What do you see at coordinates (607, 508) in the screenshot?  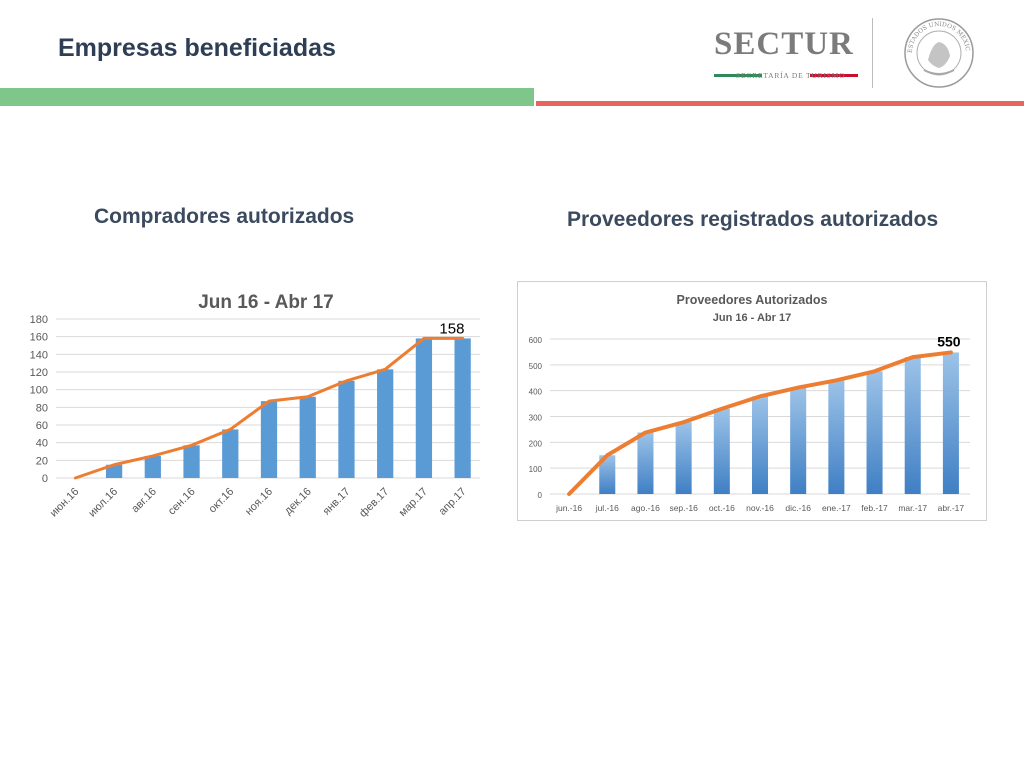 I see `x-tick-label: jul.-16` at bounding box center [607, 508].